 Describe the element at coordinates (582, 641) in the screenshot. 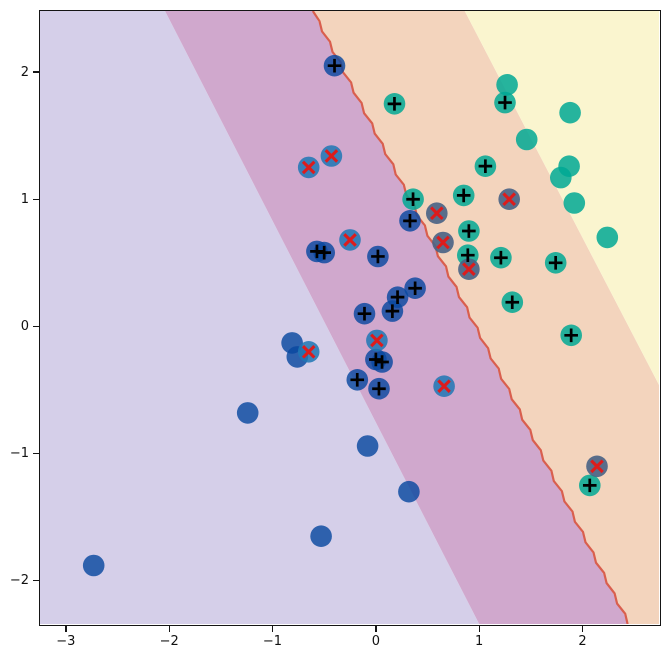

I see `x-tick-label: 2` at that location.